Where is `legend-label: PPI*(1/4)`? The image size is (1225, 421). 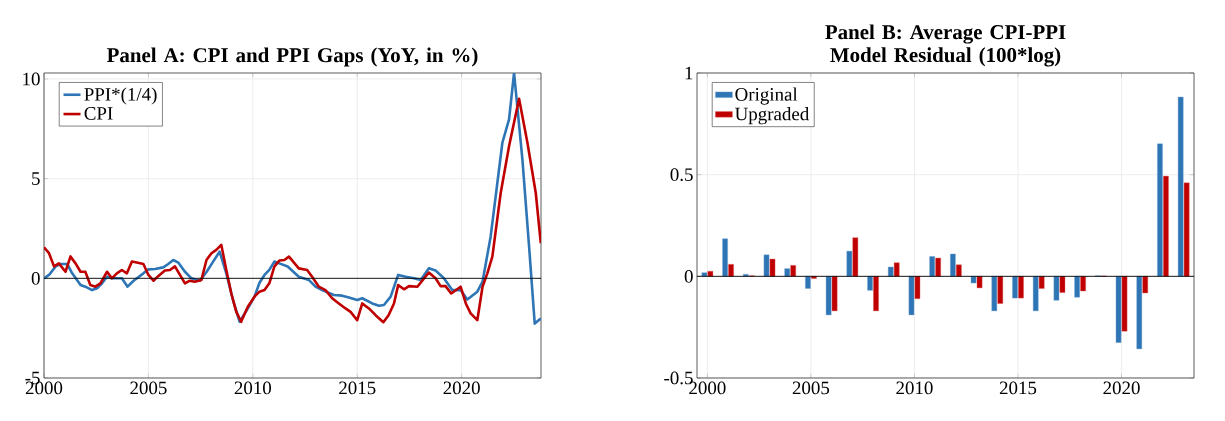 legend-label: PPI*(1/4) is located at coordinates (120, 96).